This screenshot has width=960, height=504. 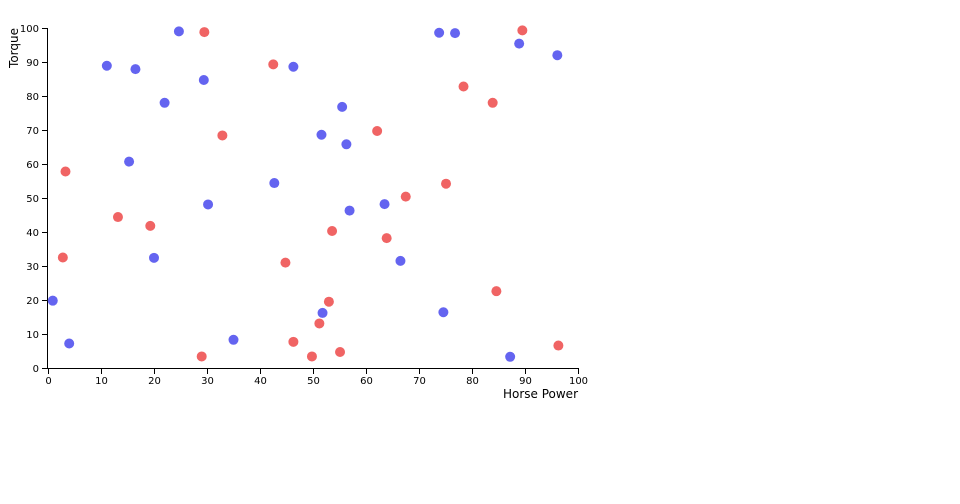 I want to click on x-tick-label: 40, so click(x=260, y=381).